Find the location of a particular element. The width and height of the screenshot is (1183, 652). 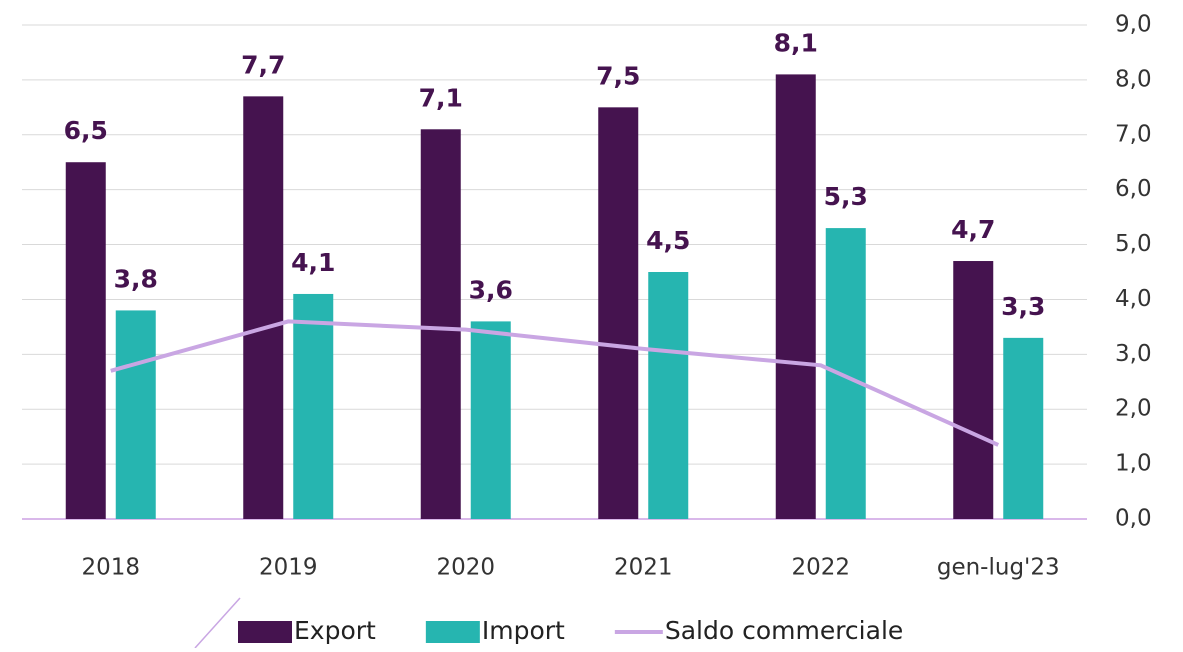

legend-label: Export is located at coordinates (335, 630).